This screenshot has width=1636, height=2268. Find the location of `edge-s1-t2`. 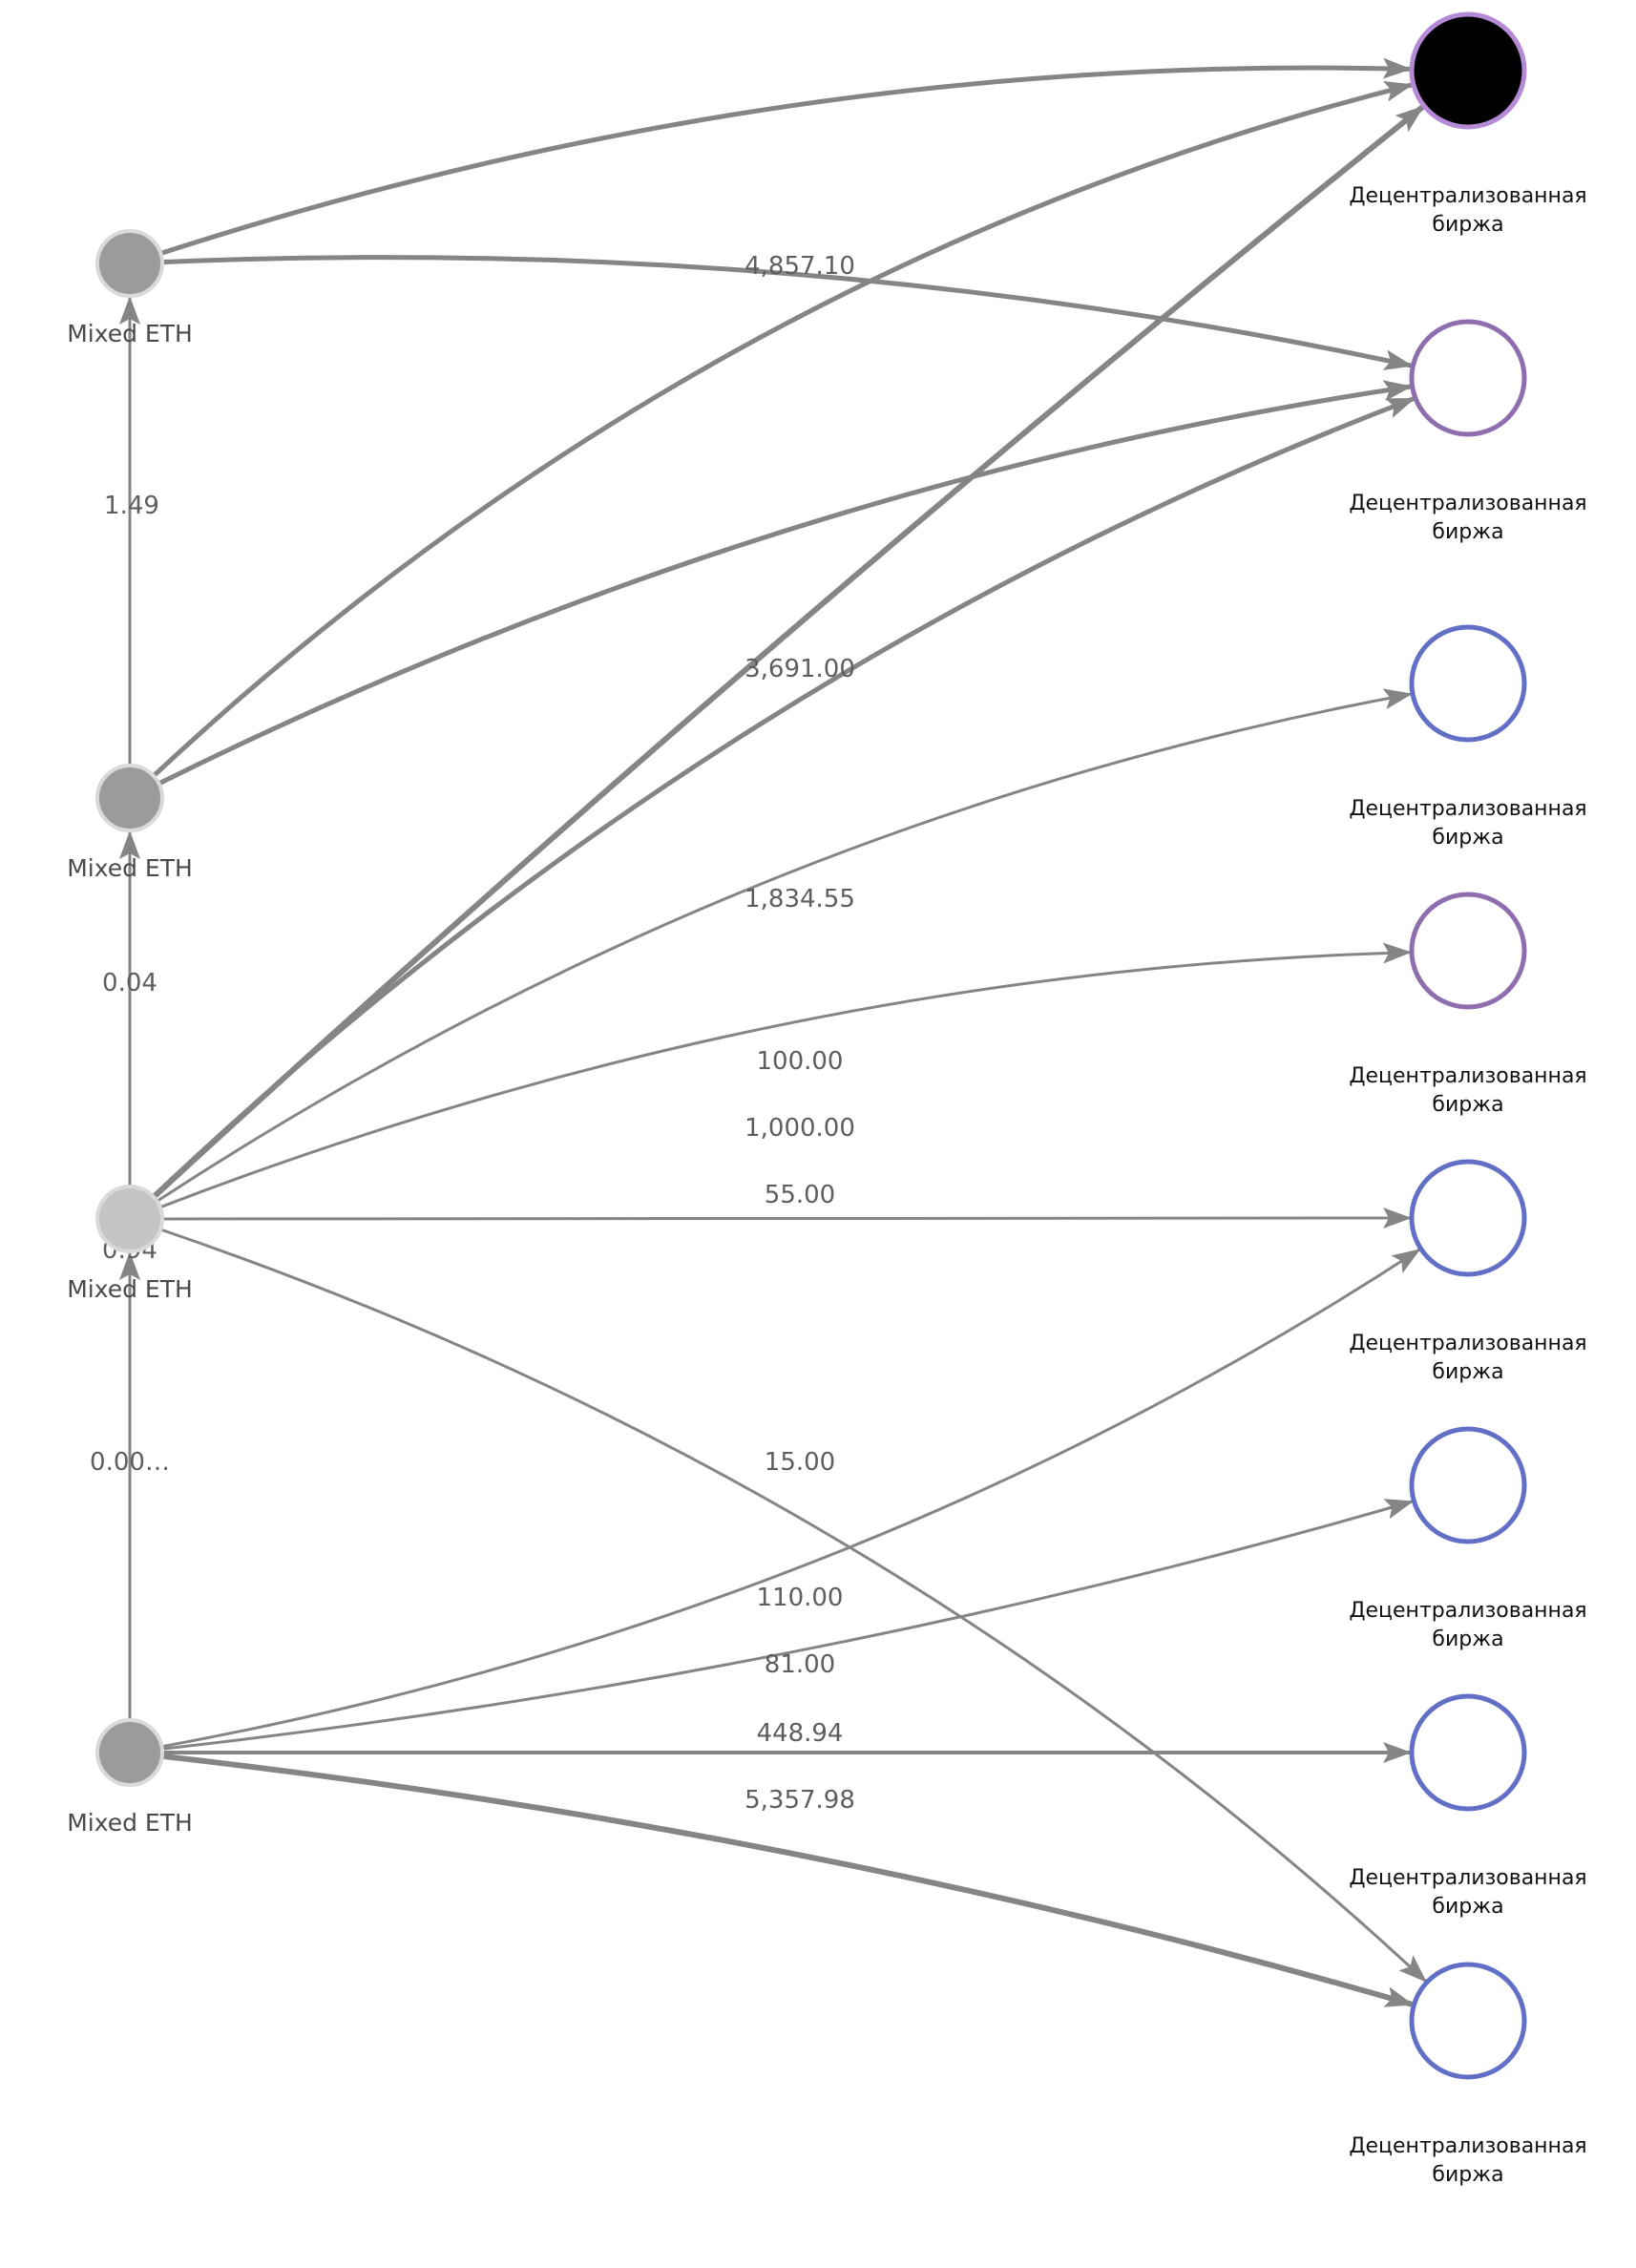

edge-s1-t2 is located at coordinates (787, 313).